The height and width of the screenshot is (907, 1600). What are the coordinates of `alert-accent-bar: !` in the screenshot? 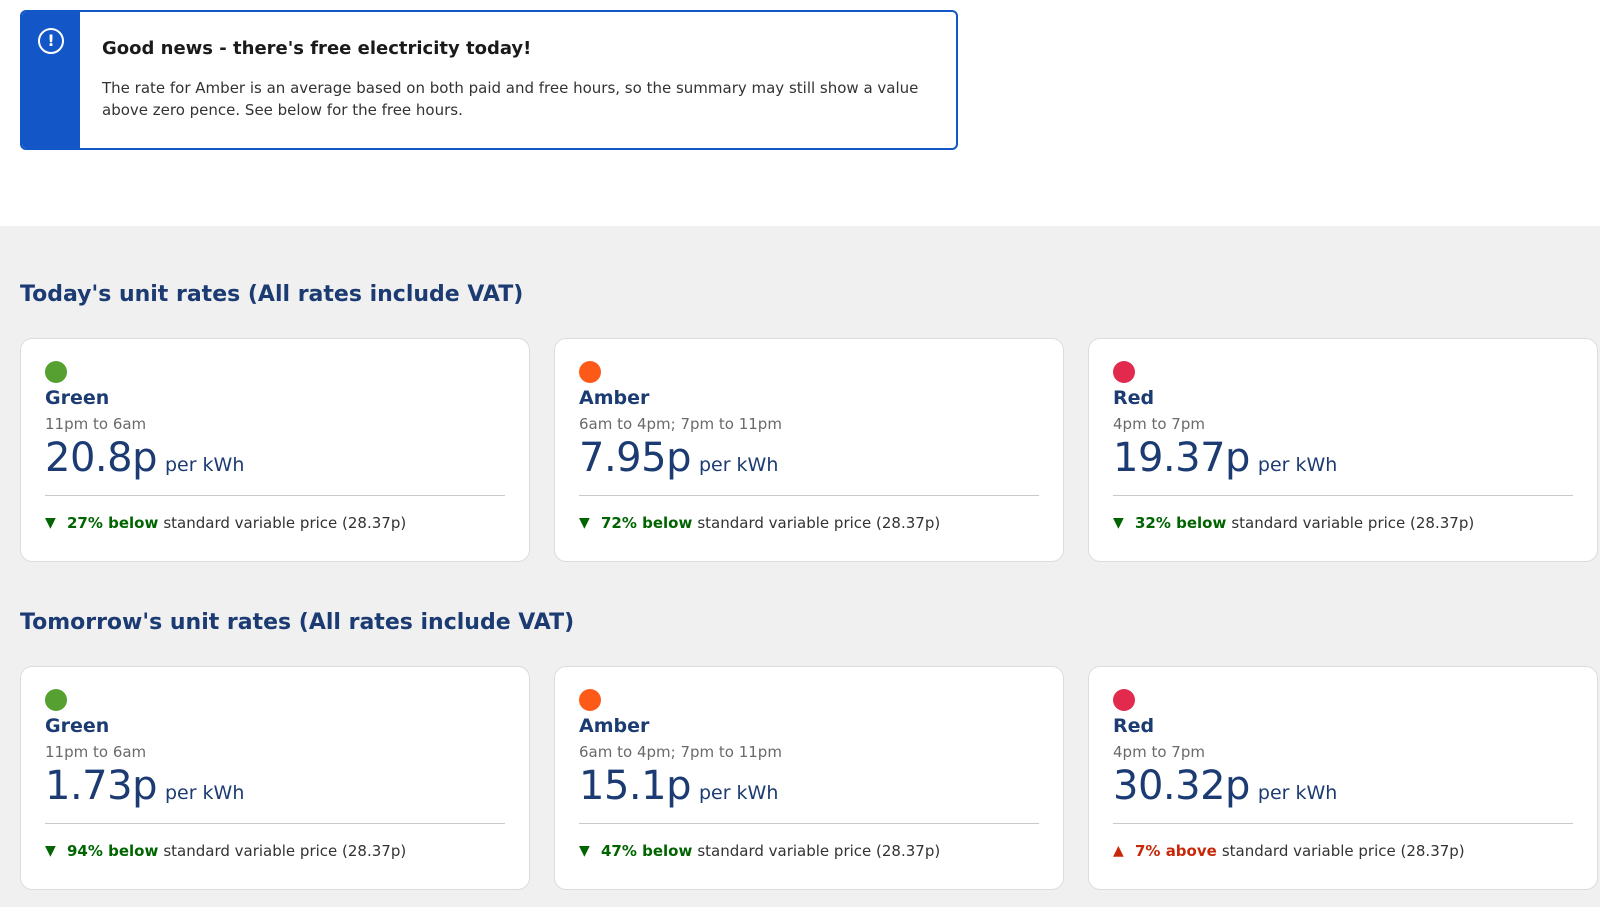 It's located at (51, 80).